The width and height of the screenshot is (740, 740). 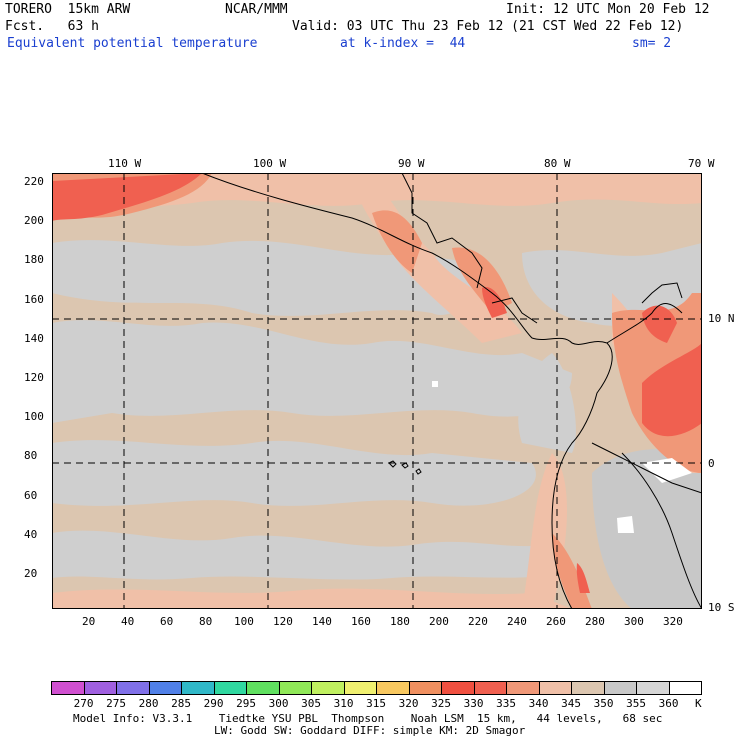 What do you see at coordinates (538, 703) in the screenshot?
I see `colorbar-label: 340` at bounding box center [538, 703].